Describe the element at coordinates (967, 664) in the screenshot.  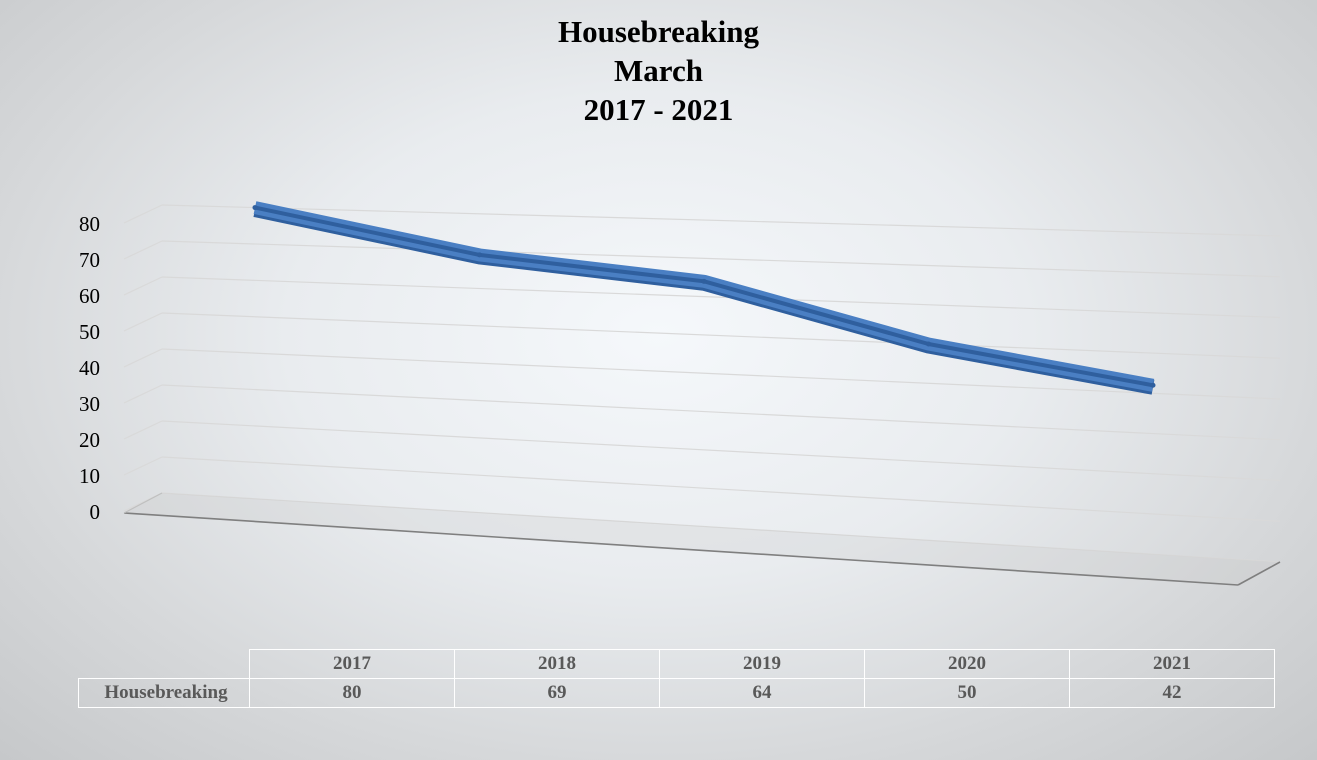
I see `data-table-header-2020: 2020` at that location.